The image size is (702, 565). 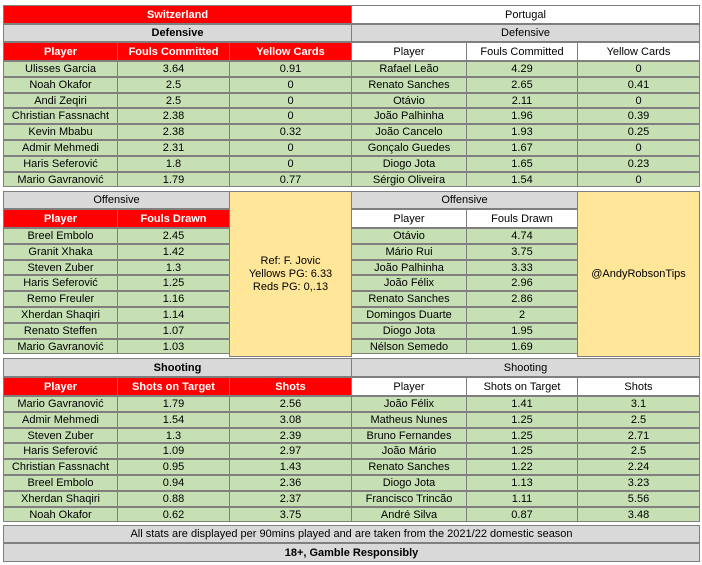 I want to click on portugal-shooting-row-5-col2: 1.13, so click(x=522, y=483).